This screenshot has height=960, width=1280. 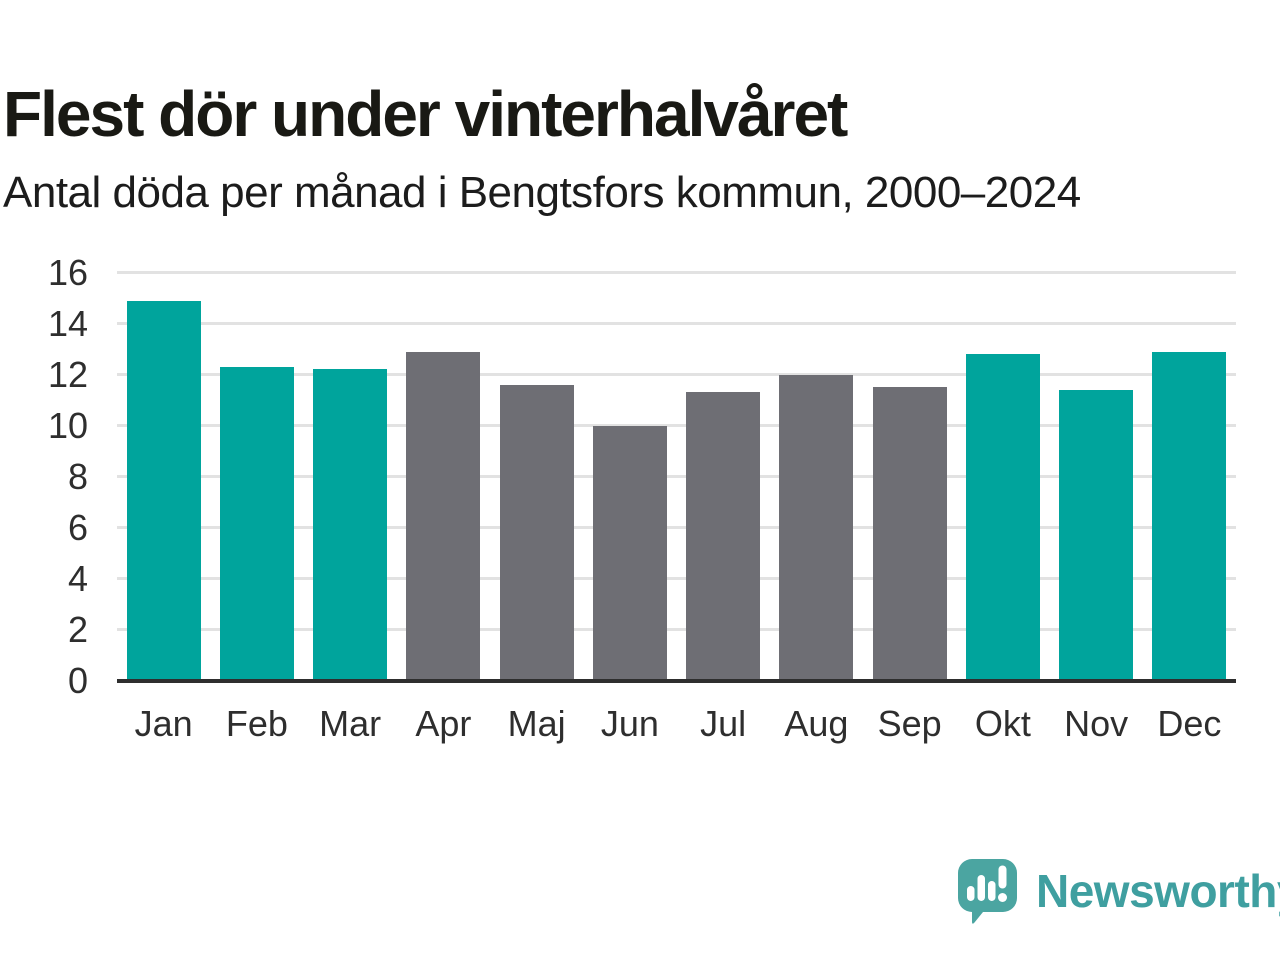 I want to click on x-tick-label: Feb, so click(x=256, y=723).